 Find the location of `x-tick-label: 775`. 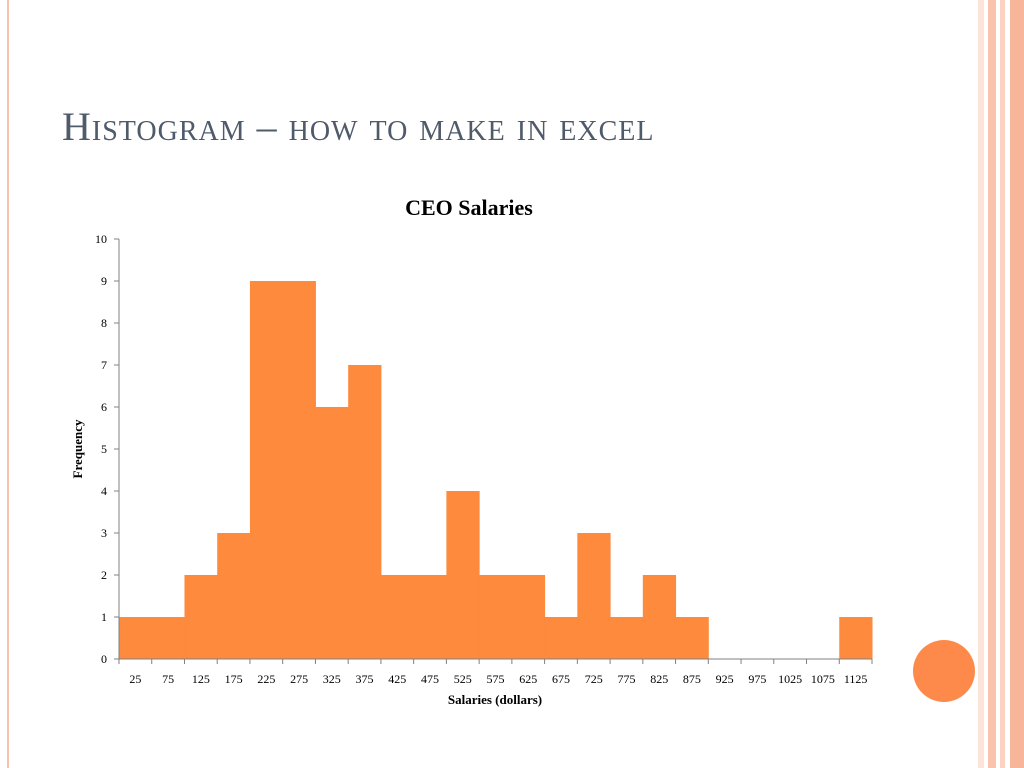

x-tick-label: 775 is located at coordinates (626, 679).